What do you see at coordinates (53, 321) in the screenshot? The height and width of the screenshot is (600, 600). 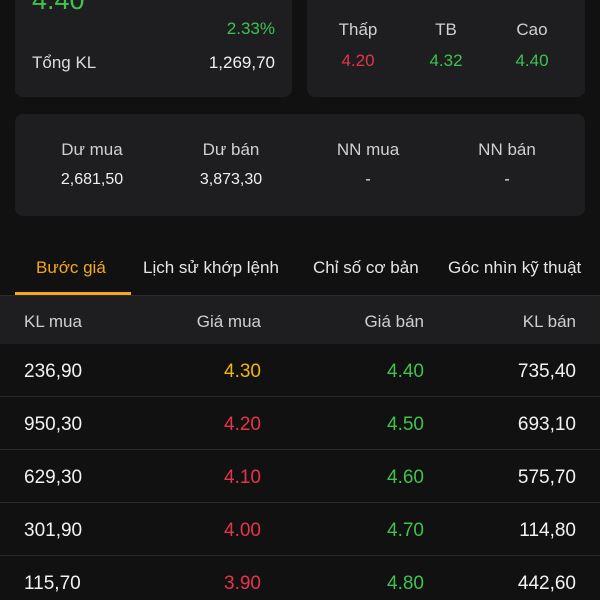 I see `header-bid-volume: KL mua` at bounding box center [53, 321].